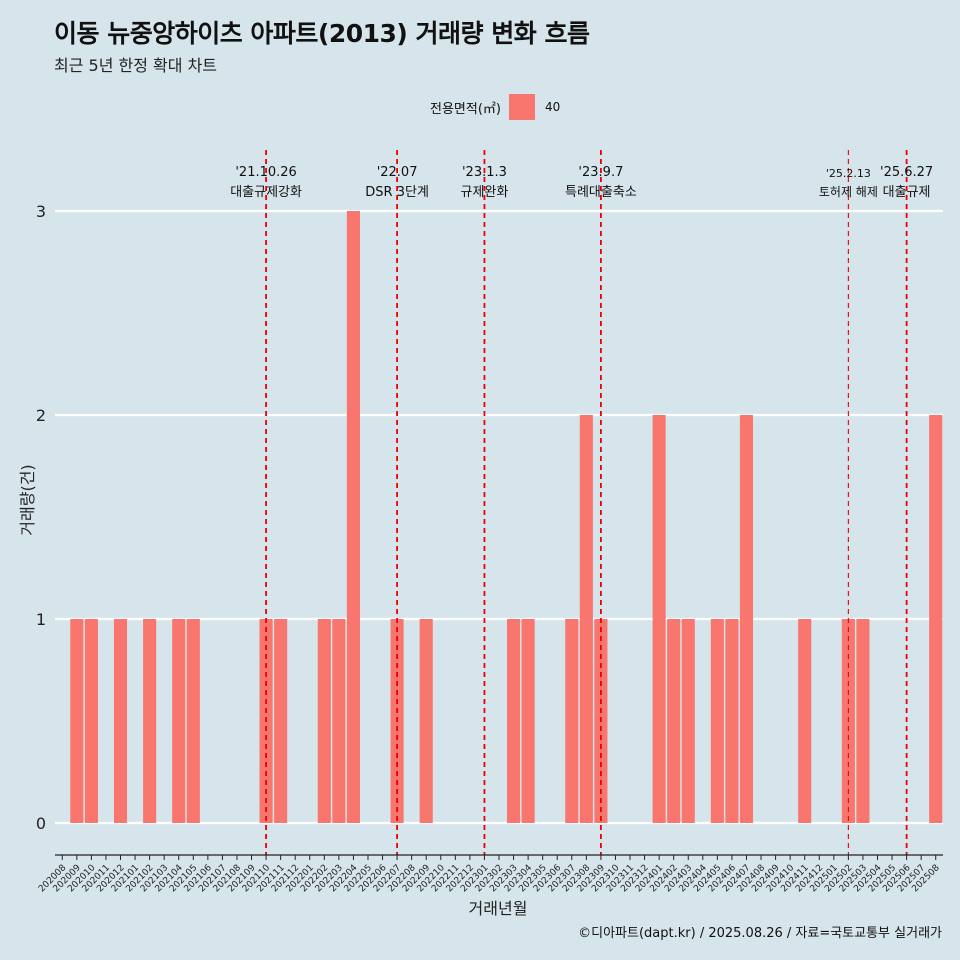 This screenshot has width=960, height=960. What do you see at coordinates (848, 173) in the screenshot?
I see `annotation-date: '25.2.13` at bounding box center [848, 173].